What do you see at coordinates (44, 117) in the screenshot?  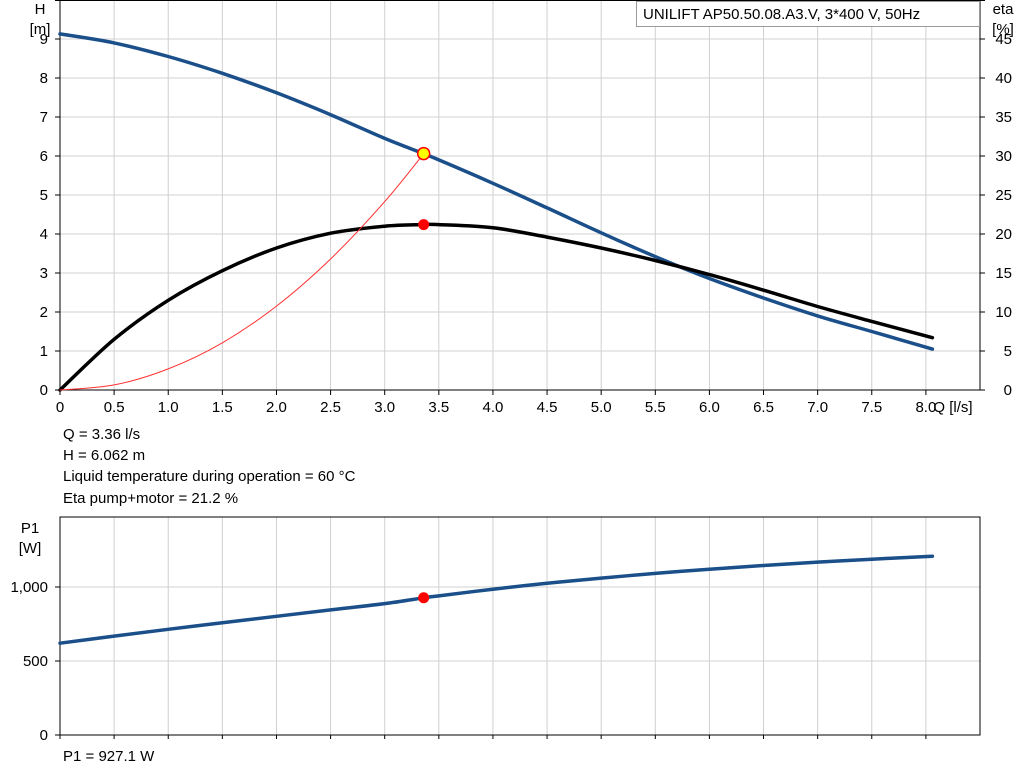 I see `y-left-tick-label: 7` at bounding box center [44, 117].